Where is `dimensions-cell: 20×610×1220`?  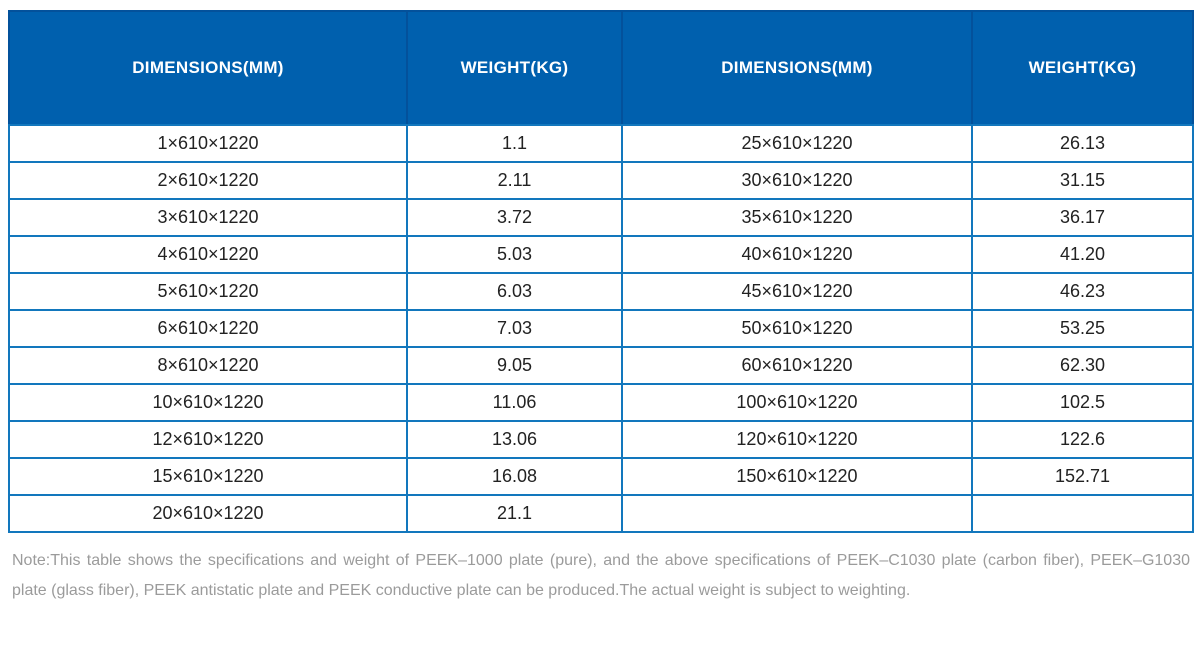 dimensions-cell: 20×610×1220 is located at coordinates (208, 513).